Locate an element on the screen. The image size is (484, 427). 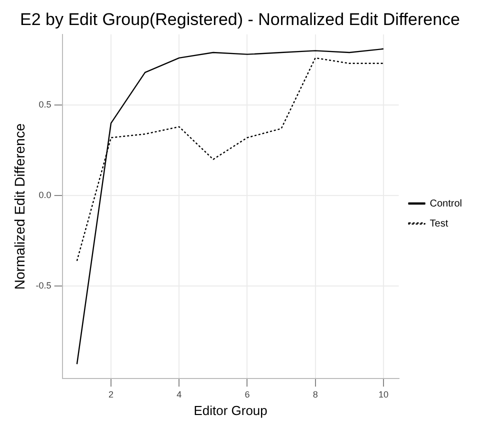
y-tick-label: 0.0 is located at coordinates (45, 195).